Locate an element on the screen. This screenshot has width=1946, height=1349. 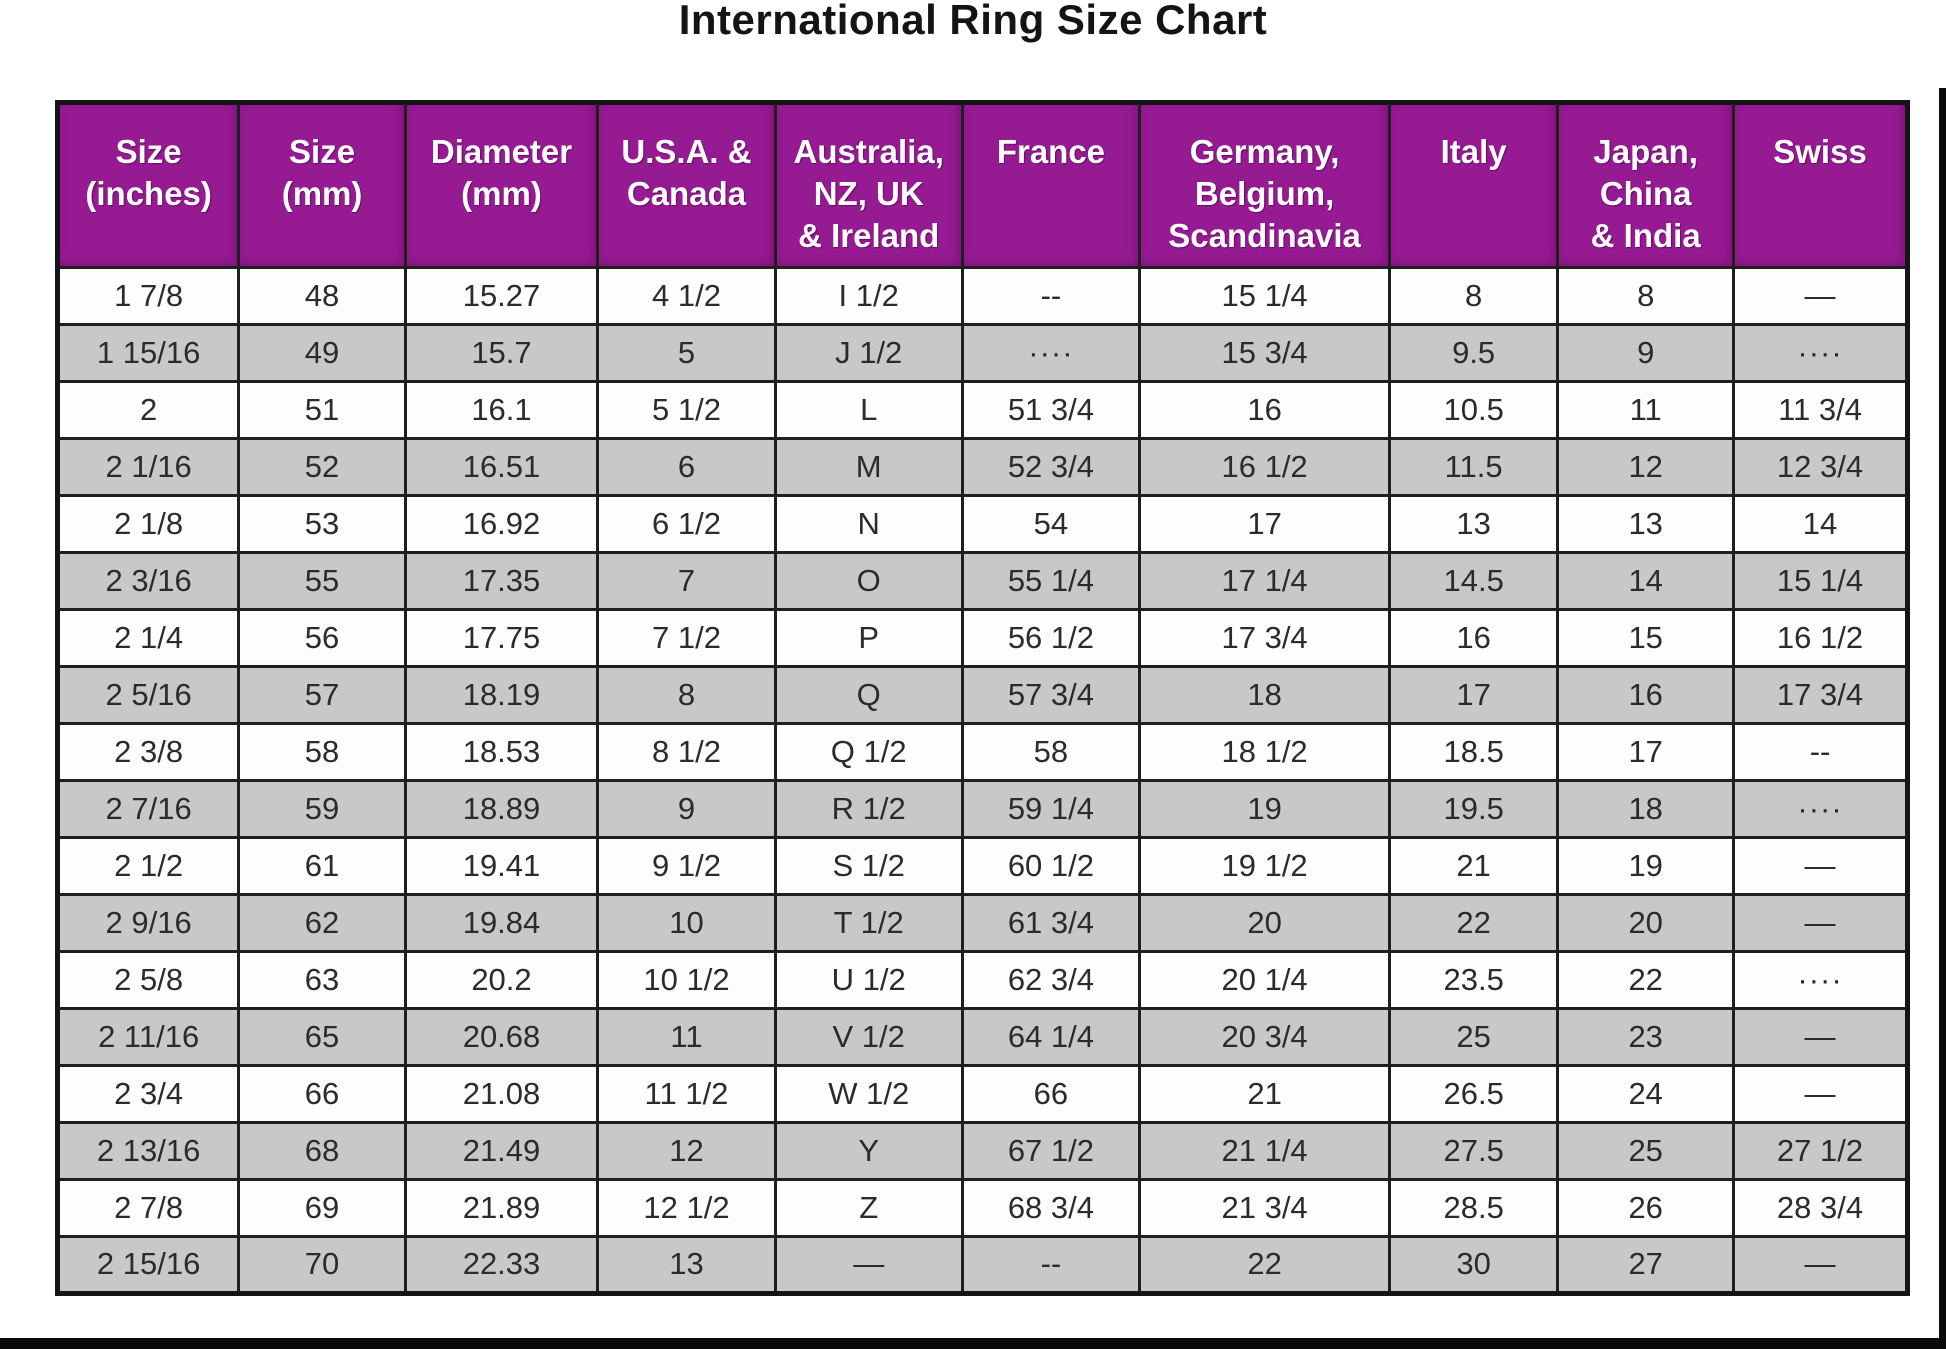
table-cell-japan-china-india: 8 is located at coordinates (1646, 295).